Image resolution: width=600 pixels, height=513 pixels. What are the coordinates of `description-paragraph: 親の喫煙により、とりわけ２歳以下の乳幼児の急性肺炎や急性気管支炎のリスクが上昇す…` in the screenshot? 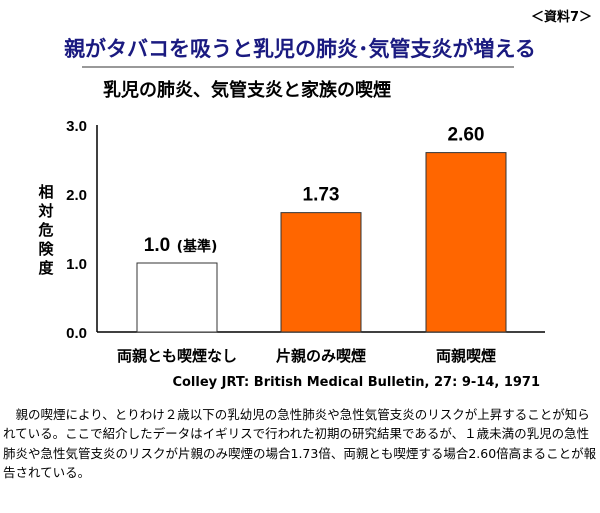 It's located at (300, 443).